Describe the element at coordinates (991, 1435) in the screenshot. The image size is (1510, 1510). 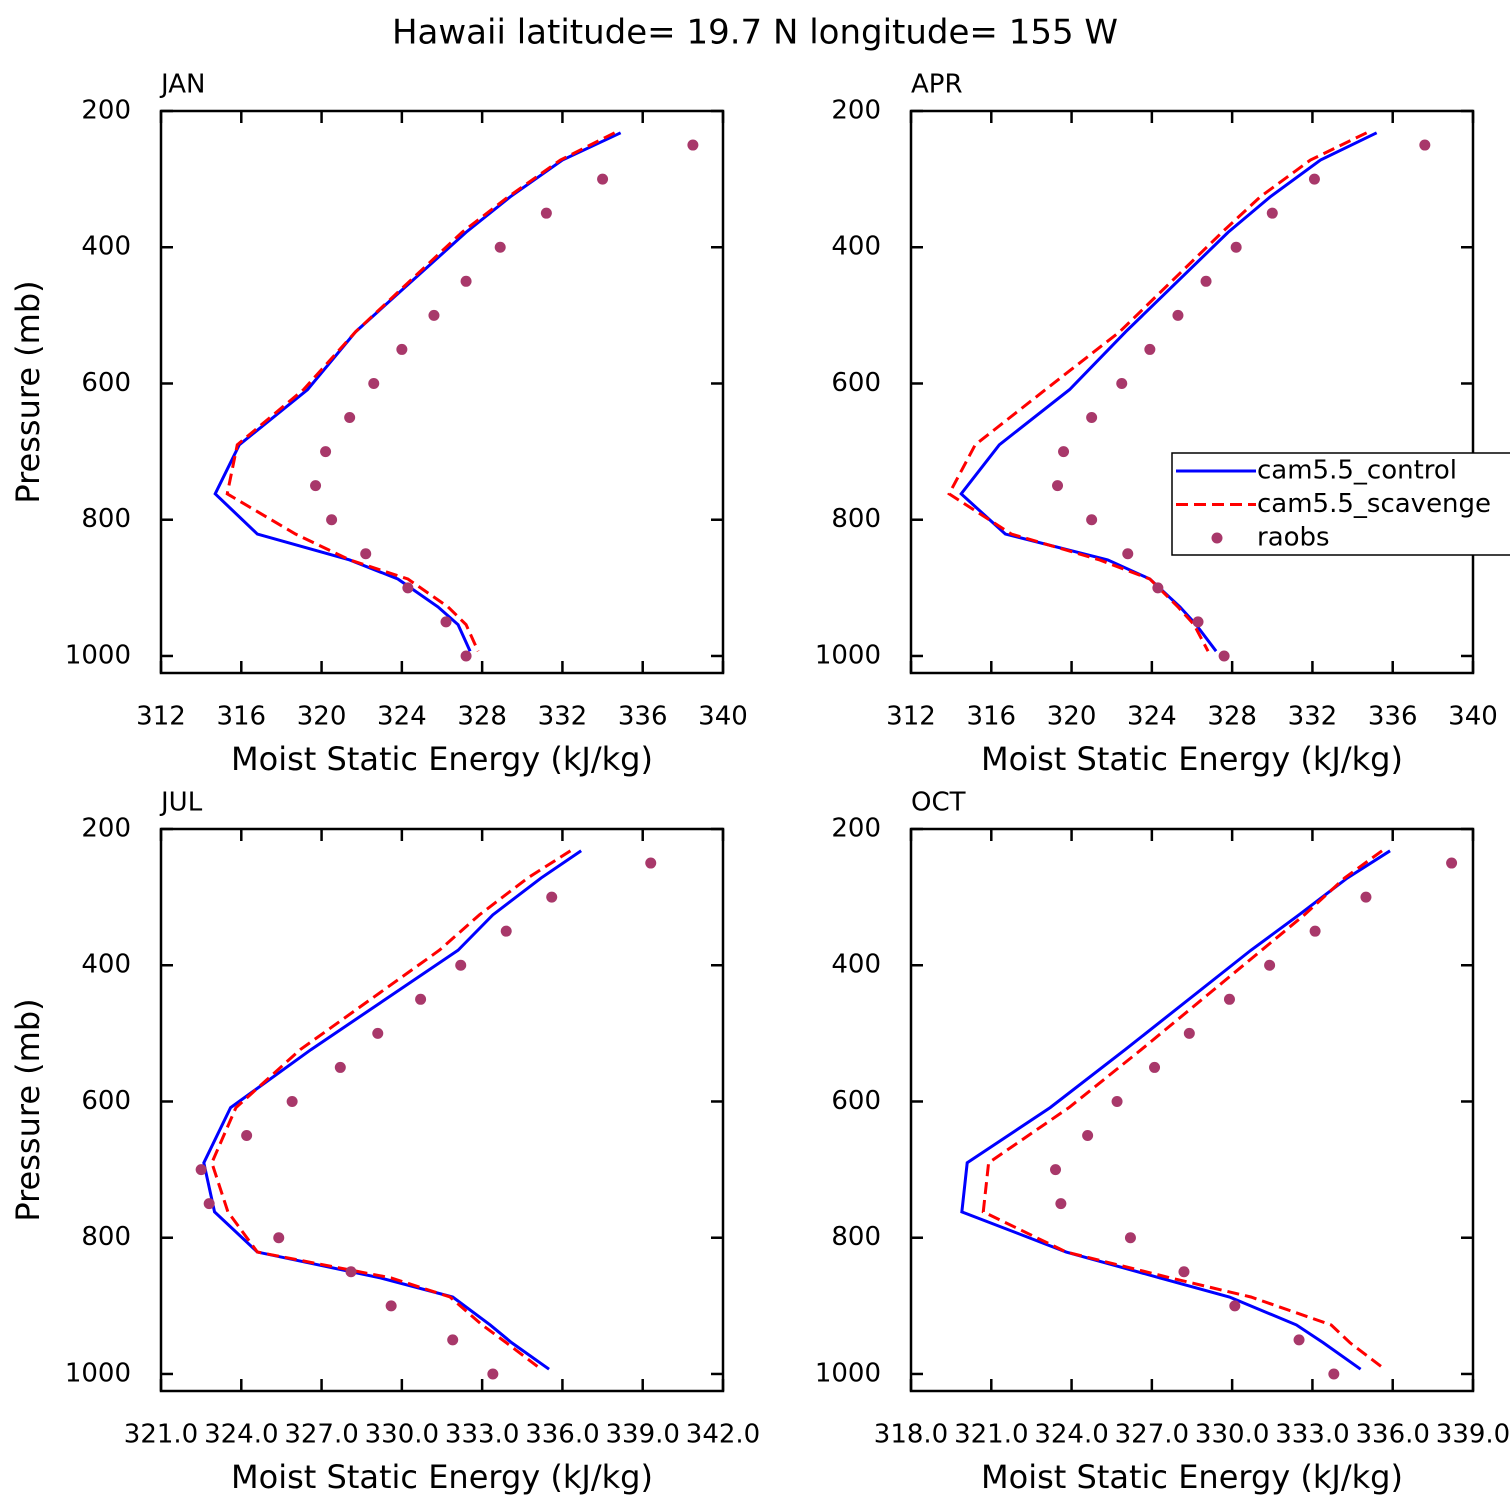
I see `x-tick-label: 321.0` at that location.